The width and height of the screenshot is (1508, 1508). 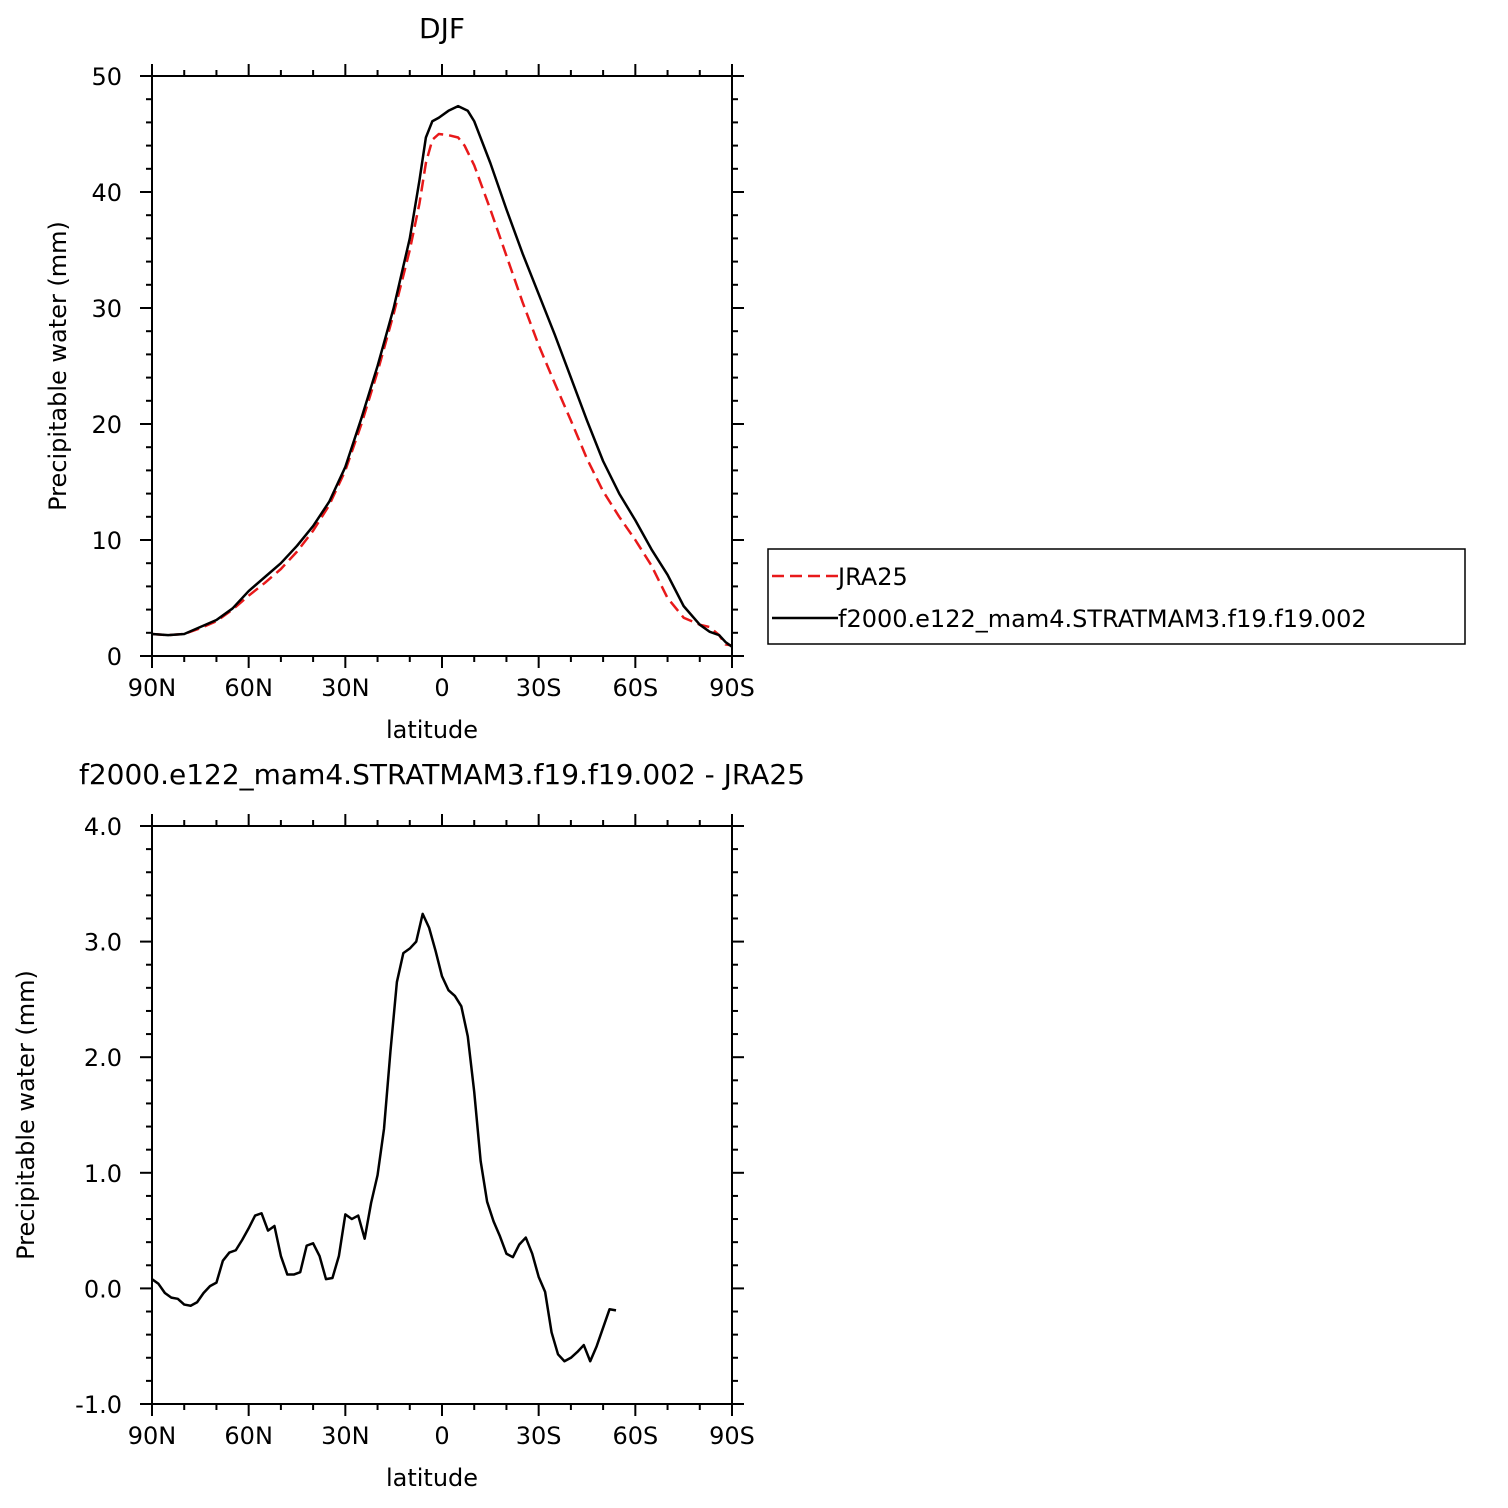 What do you see at coordinates (106, 541) in the screenshot?
I see `y-tick-label: 10` at bounding box center [106, 541].